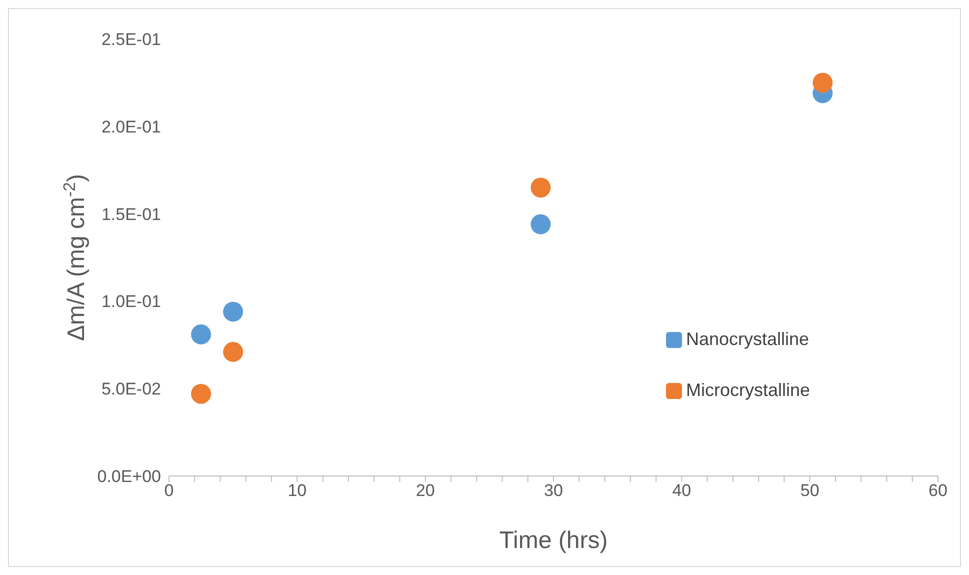  What do you see at coordinates (938, 490) in the screenshot?
I see `x-tick-label: 60` at bounding box center [938, 490].